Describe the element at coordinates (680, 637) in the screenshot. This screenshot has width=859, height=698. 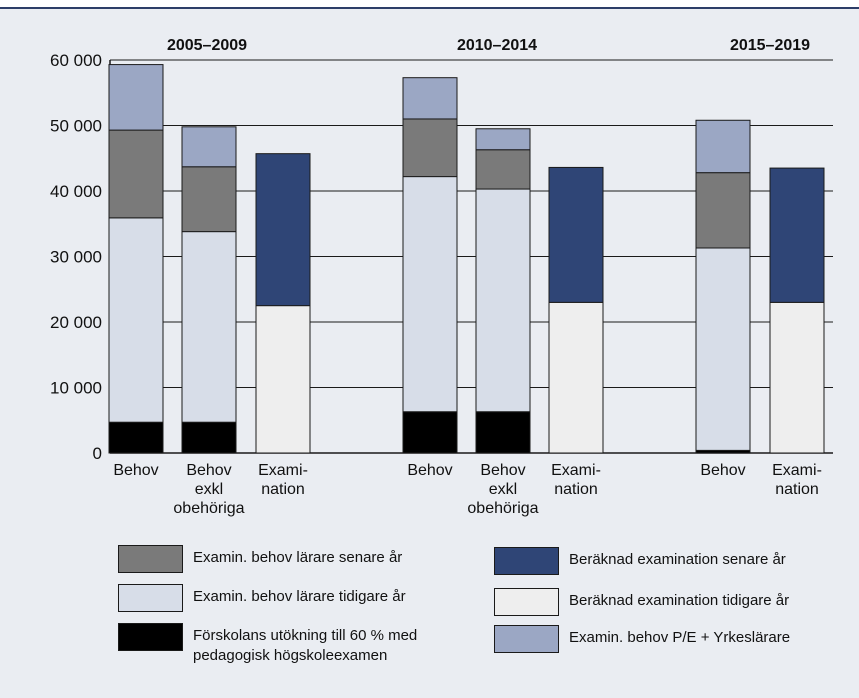
I see `legend-label: Examin. behov P/E + Yrkeslärare` at that location.